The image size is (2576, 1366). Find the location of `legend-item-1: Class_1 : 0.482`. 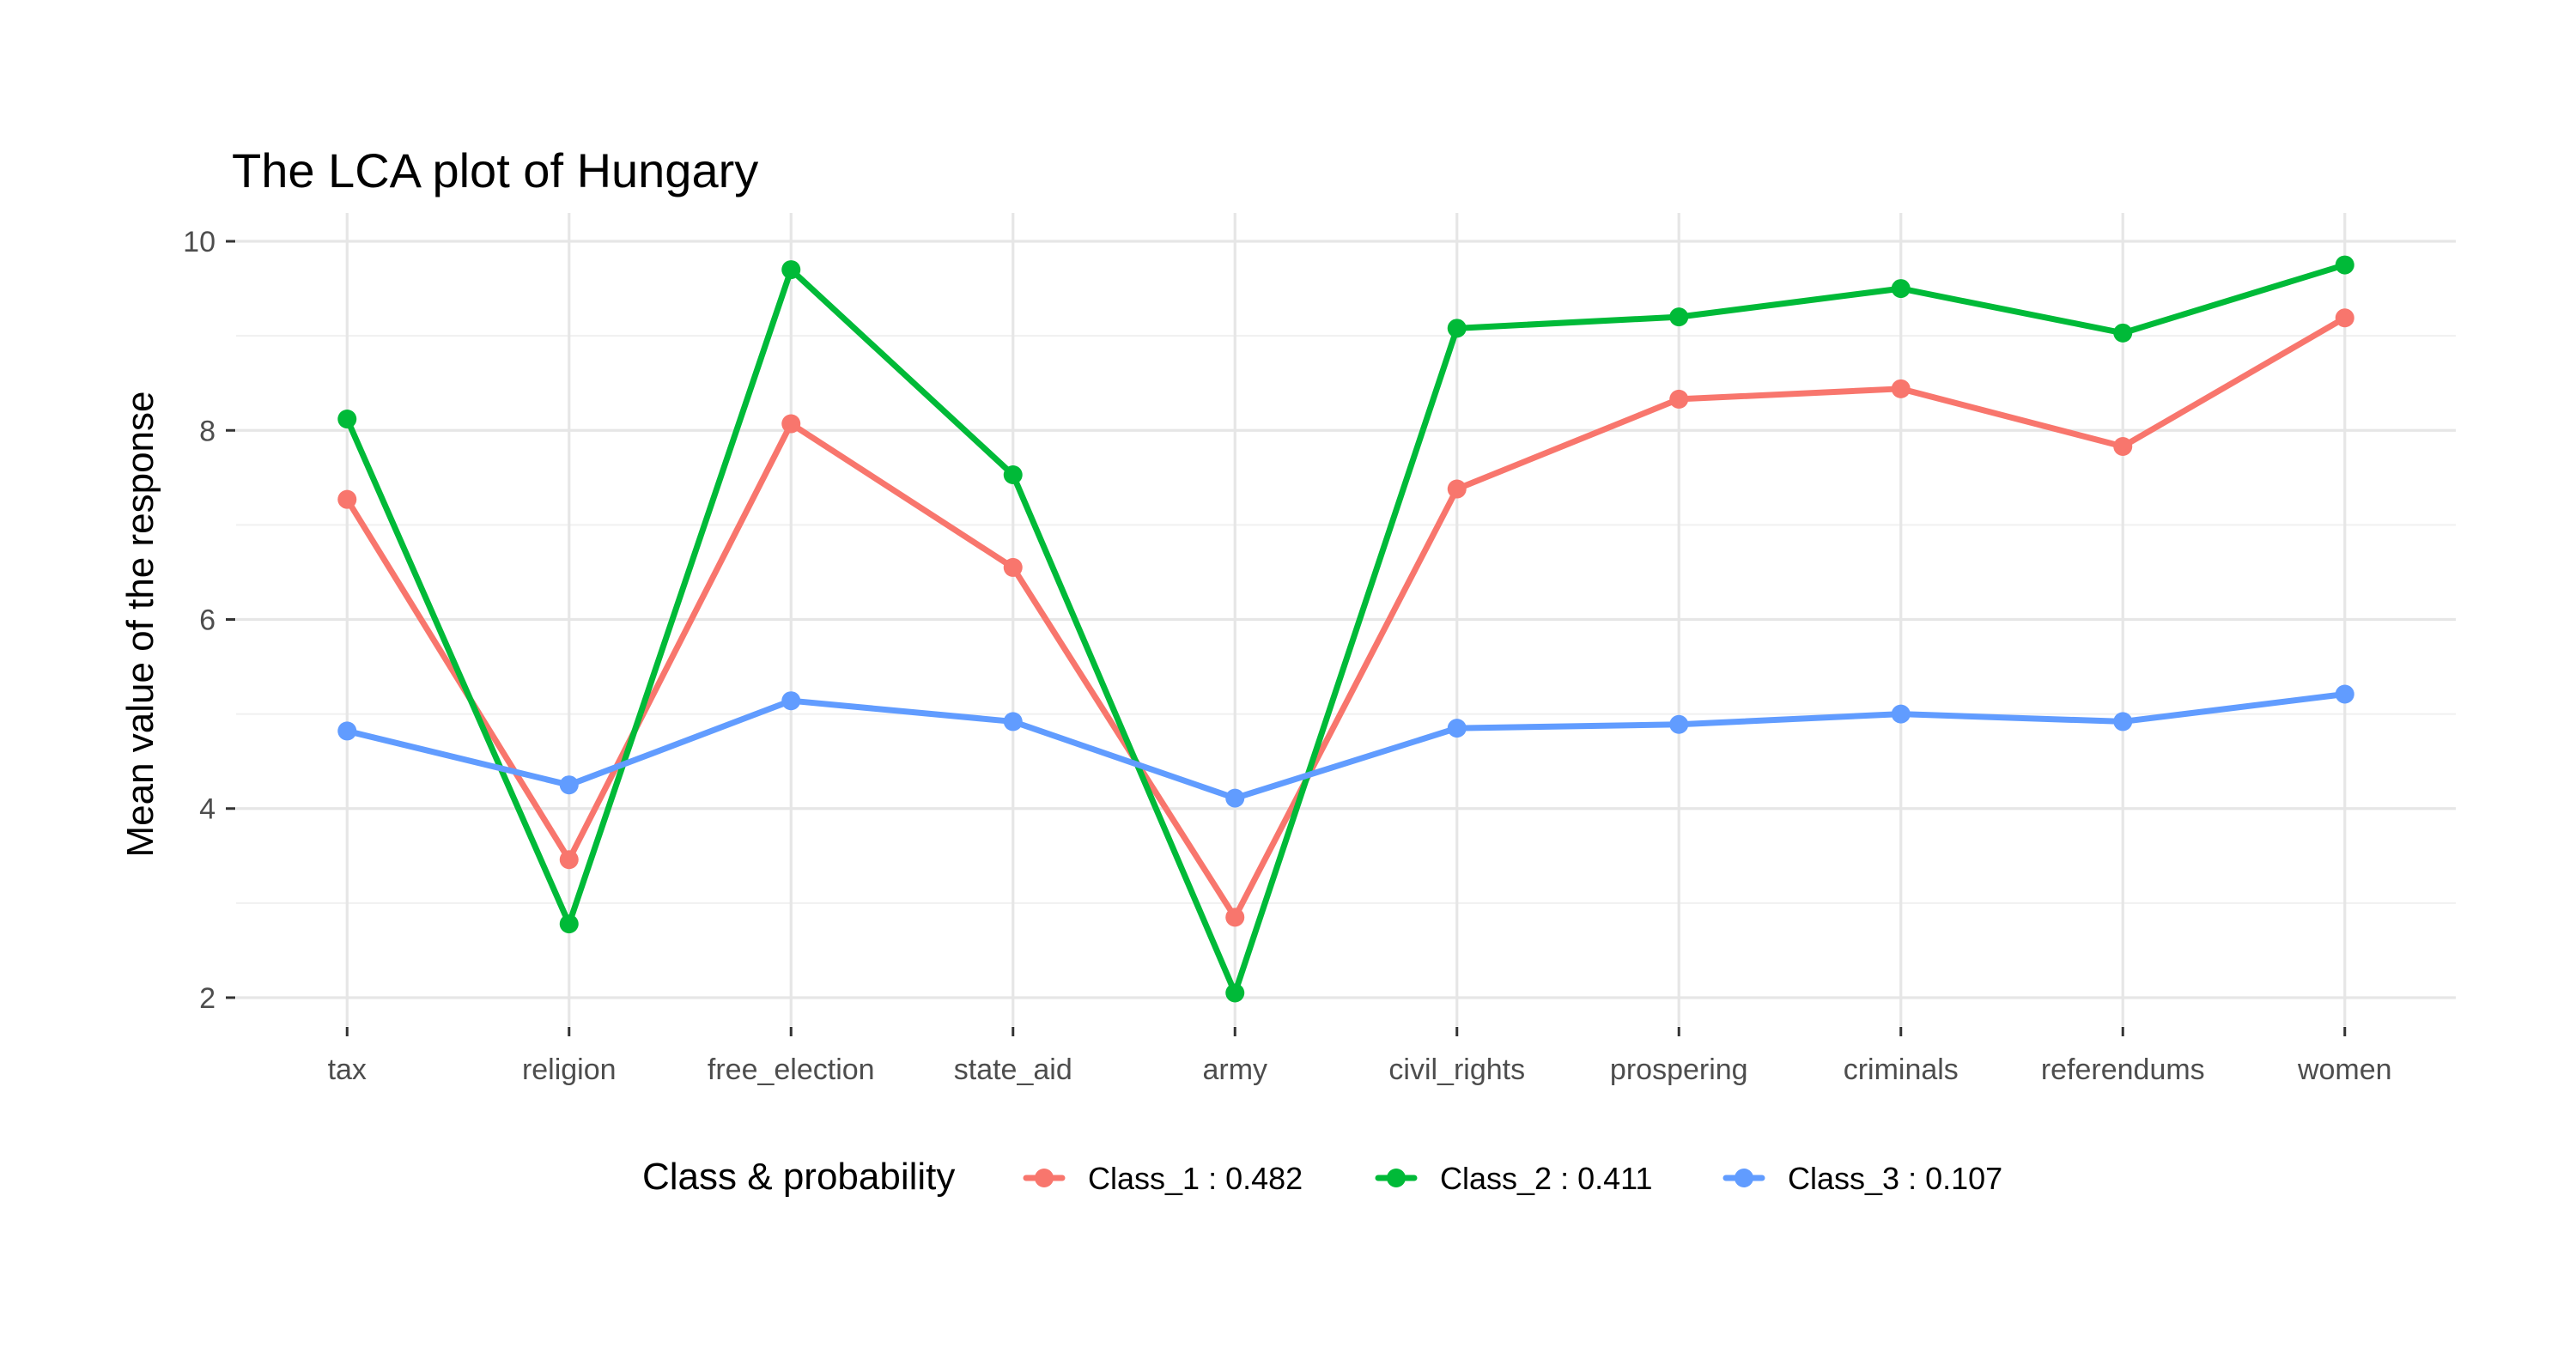

legend-item-1: Class_1 : 0.482 is located at coordinates (1163, 1178).